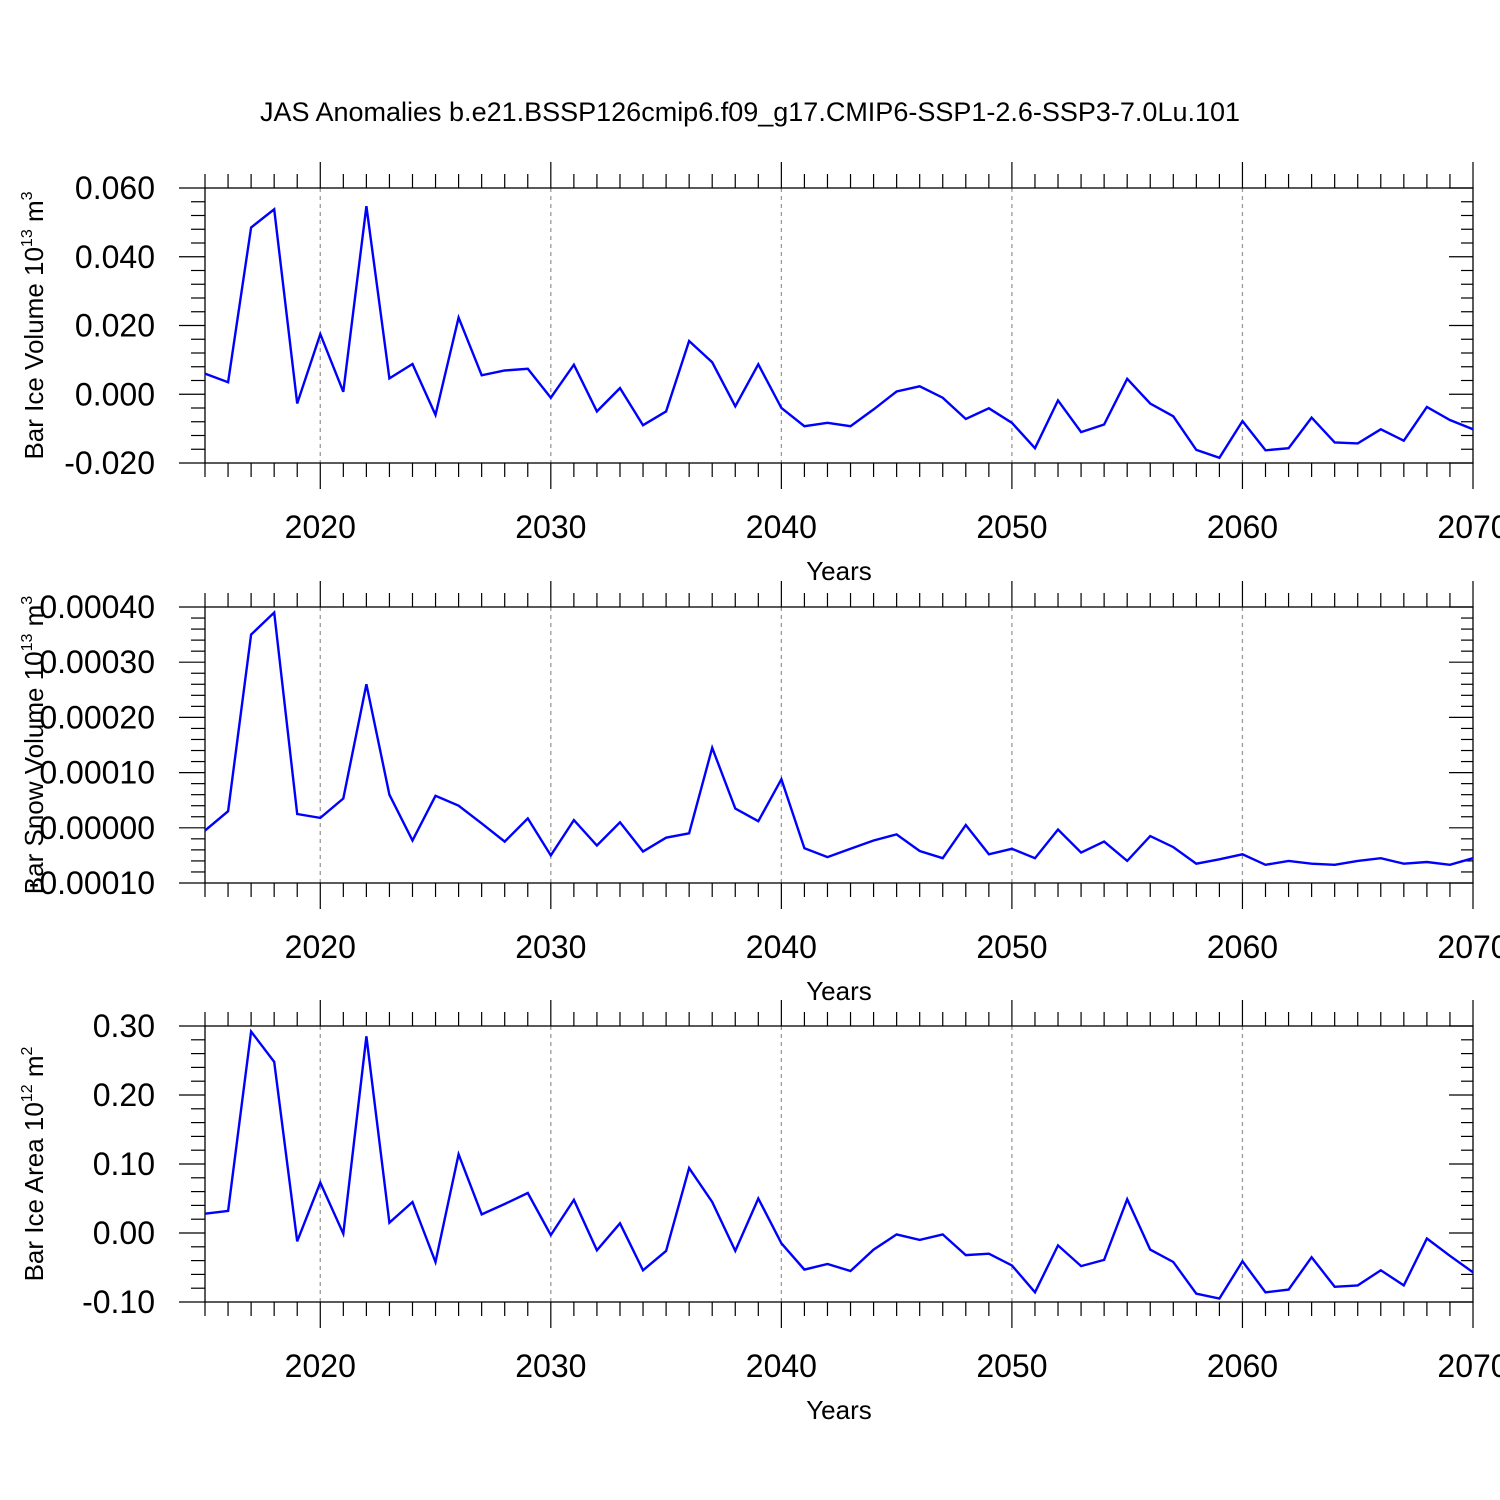  I want to click on y-tick-label: 0.00, so click(124, 1233).